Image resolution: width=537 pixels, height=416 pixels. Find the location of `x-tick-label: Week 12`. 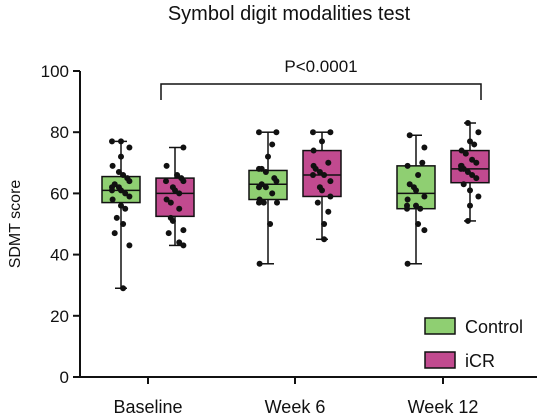

x-tick-label: Week 12 is located at coordinates (443, 406).